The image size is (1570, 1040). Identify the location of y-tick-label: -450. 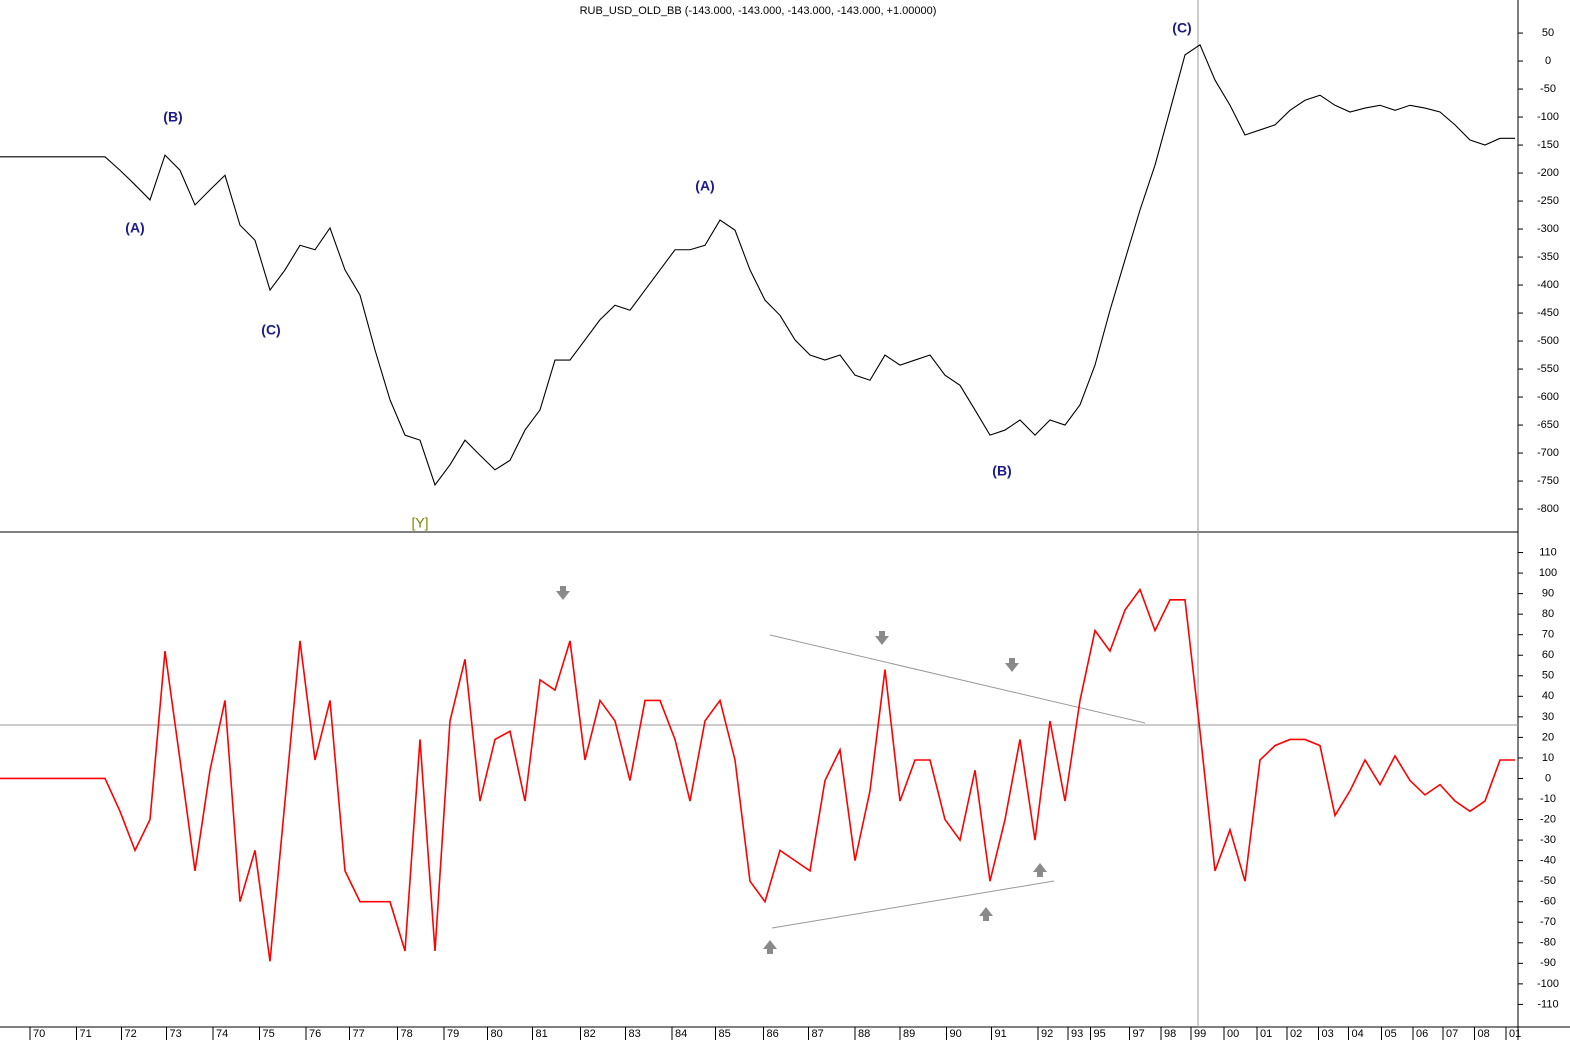
(1548, 313).